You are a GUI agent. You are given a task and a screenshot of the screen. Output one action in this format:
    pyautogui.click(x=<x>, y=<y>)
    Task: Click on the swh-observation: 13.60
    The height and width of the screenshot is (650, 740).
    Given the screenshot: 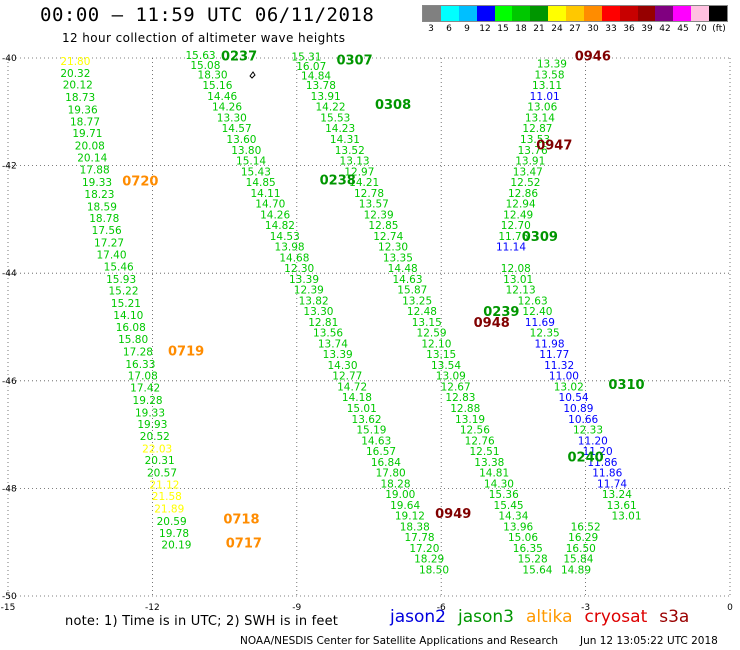 What is the action you would take?
    pyautogui.click(x=241, y=140)
    